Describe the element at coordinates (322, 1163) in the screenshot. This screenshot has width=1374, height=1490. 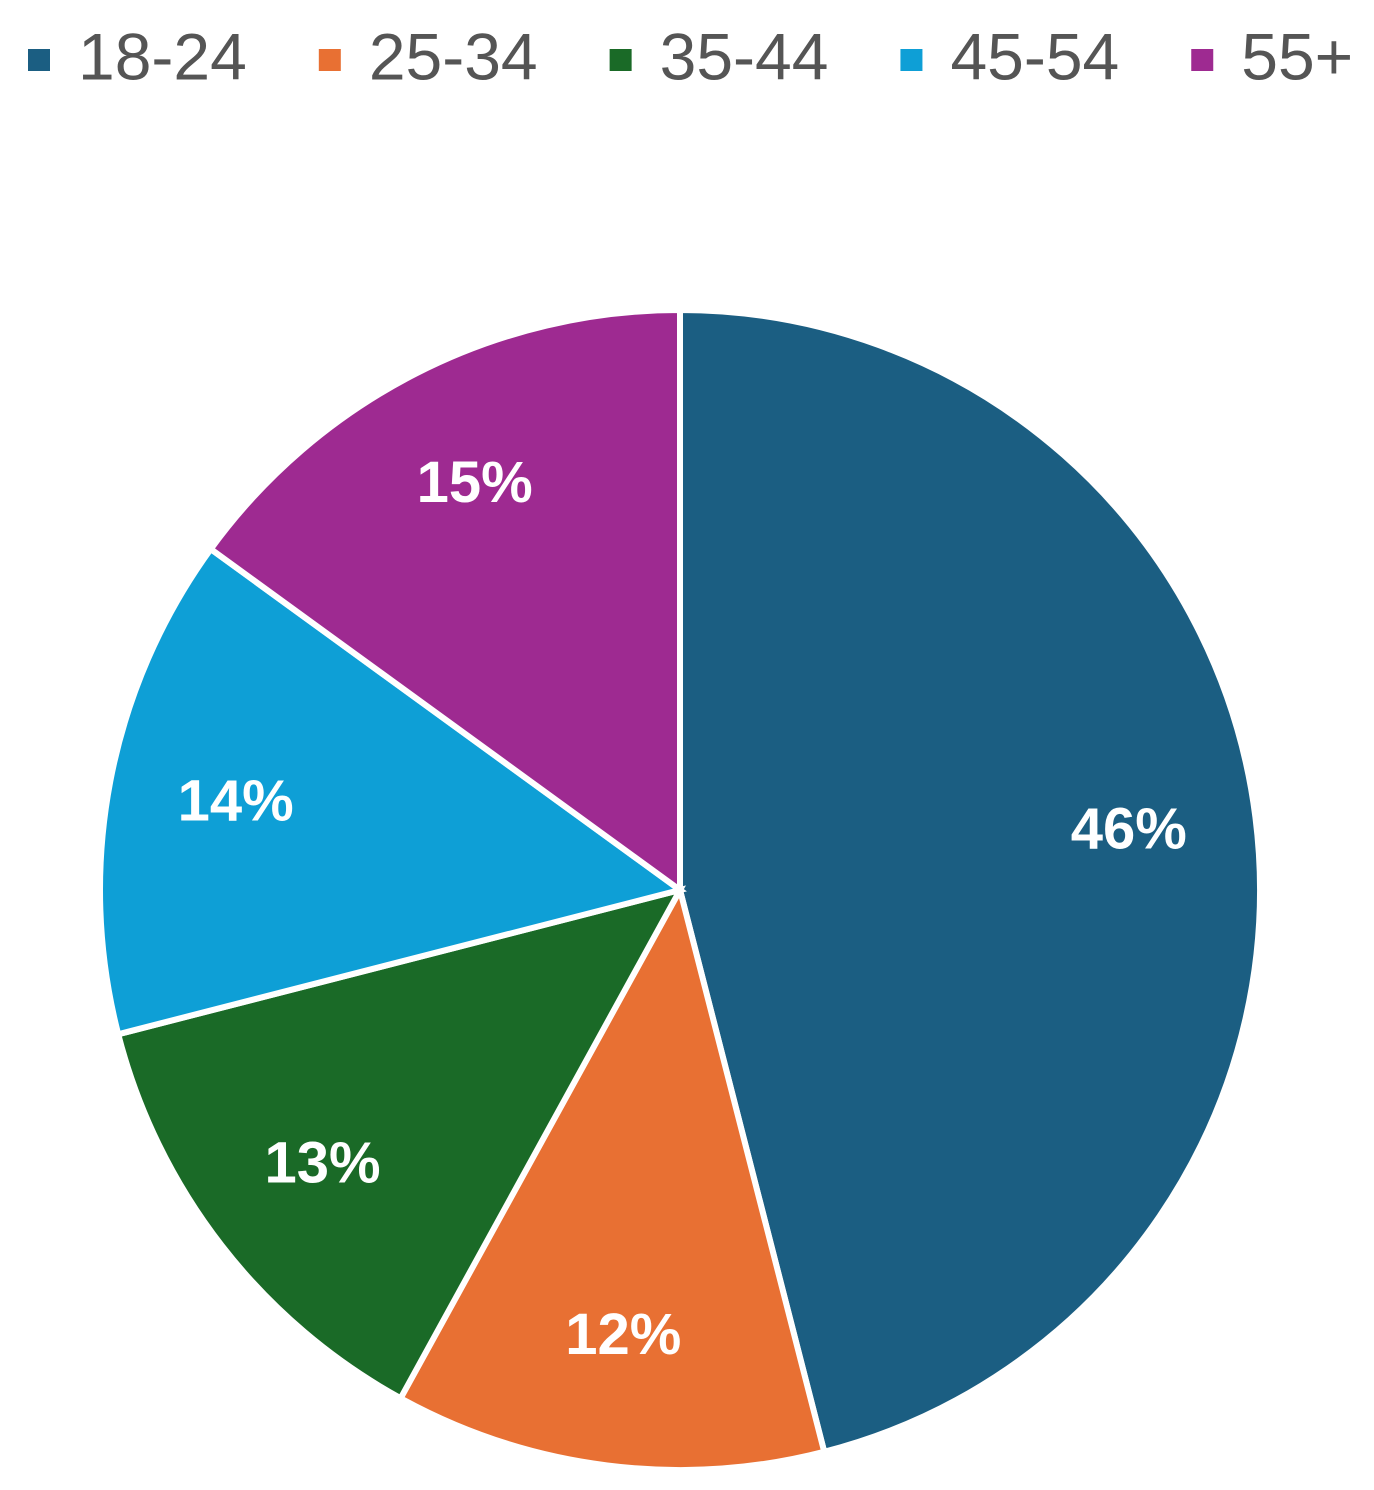
I see `slice-label: 13%` at that location.